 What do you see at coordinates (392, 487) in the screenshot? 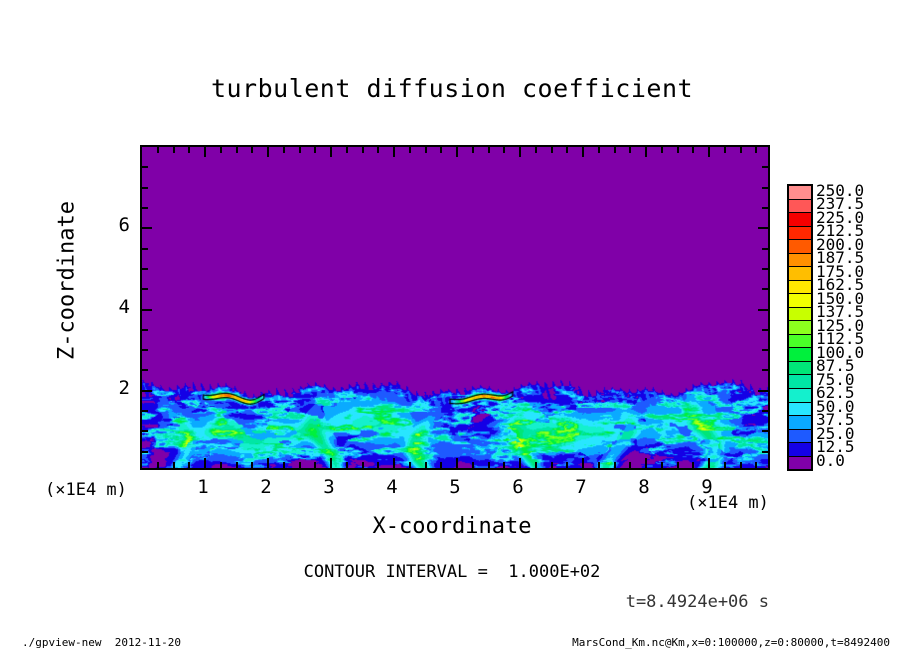
I see `x-axis-tick-label: 4` at bounding box center [392, 487].